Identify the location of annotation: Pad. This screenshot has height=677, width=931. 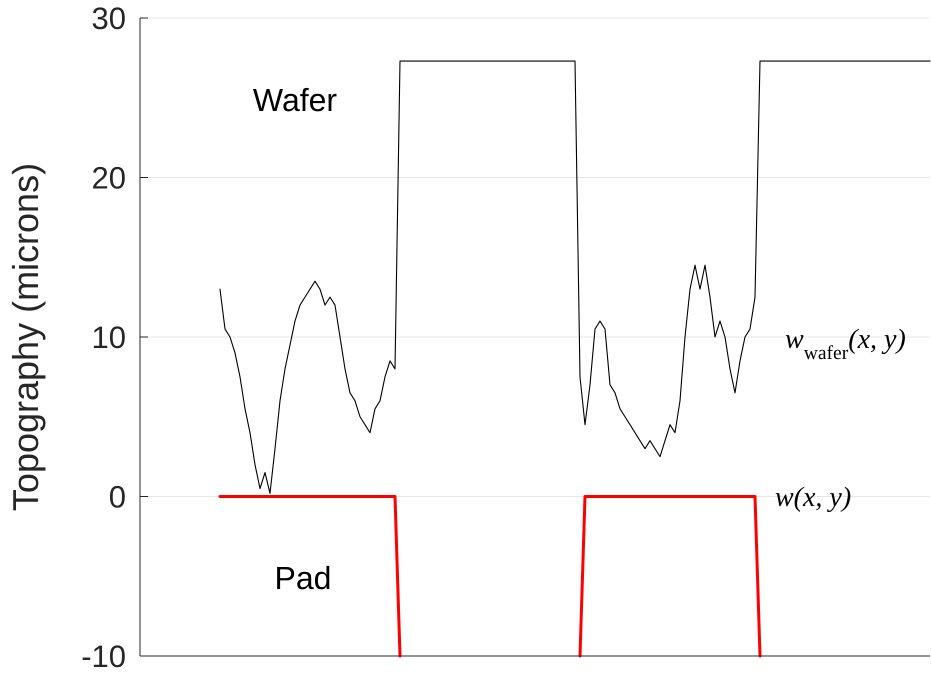
(303, 578).